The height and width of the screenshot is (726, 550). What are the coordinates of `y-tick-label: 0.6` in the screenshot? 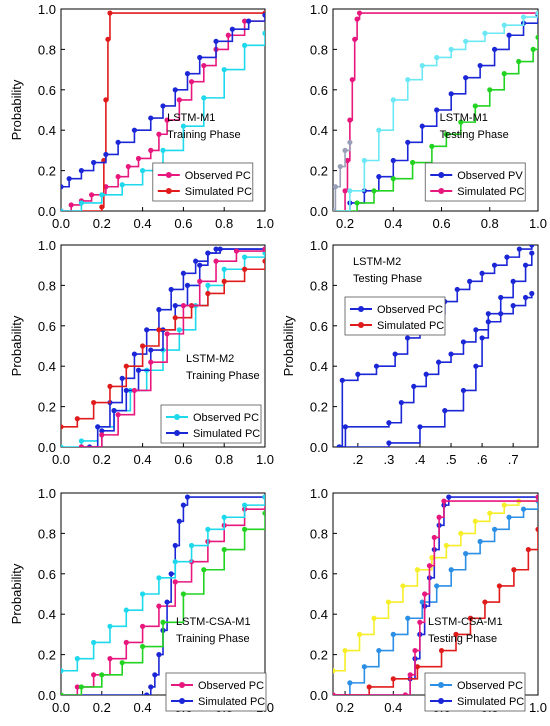 It's located at (47, 574).